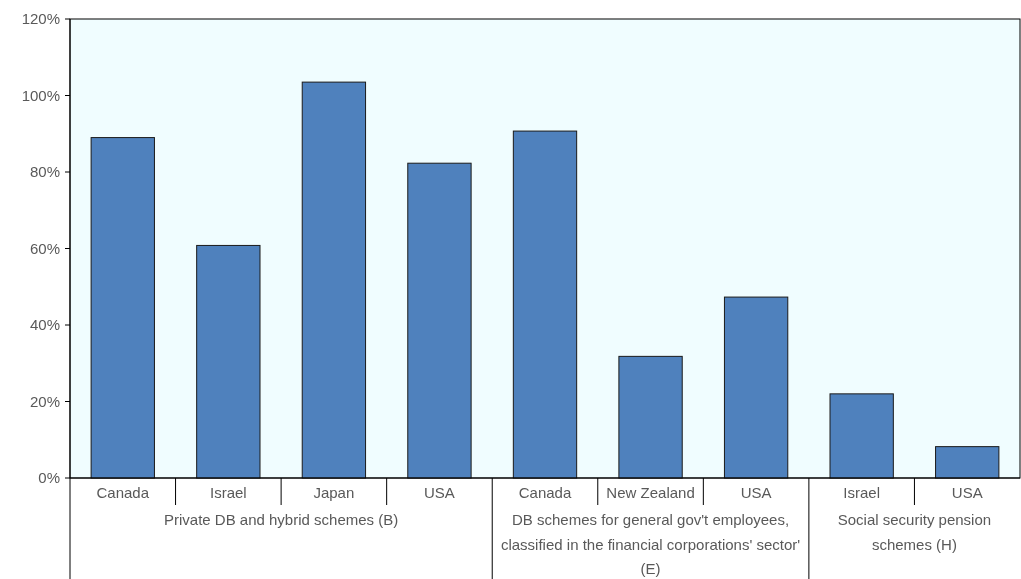  I want to click on y-tick-label: 100%, so click(40, 95).